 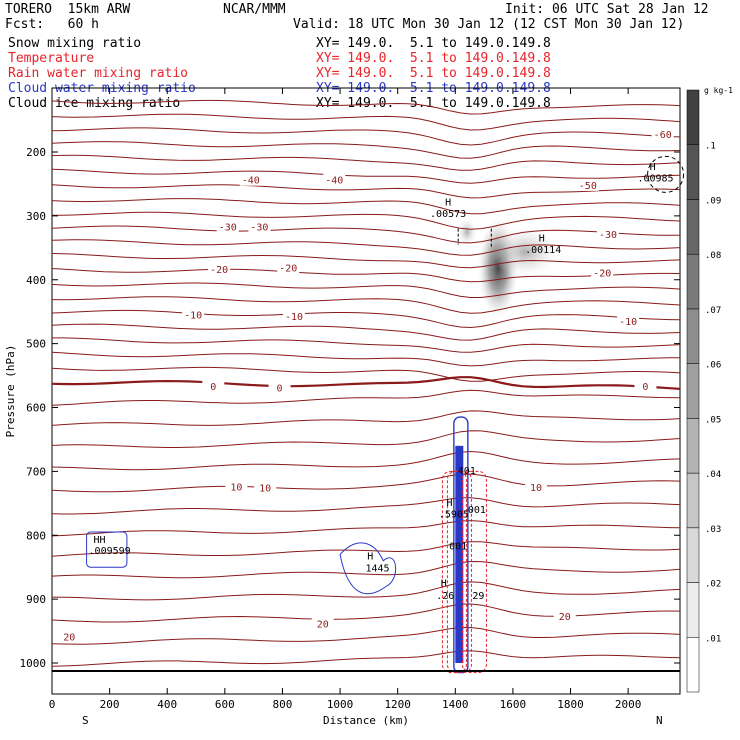 I want to click on colorbar-tick-label: .1, so click(x=710, y=147).